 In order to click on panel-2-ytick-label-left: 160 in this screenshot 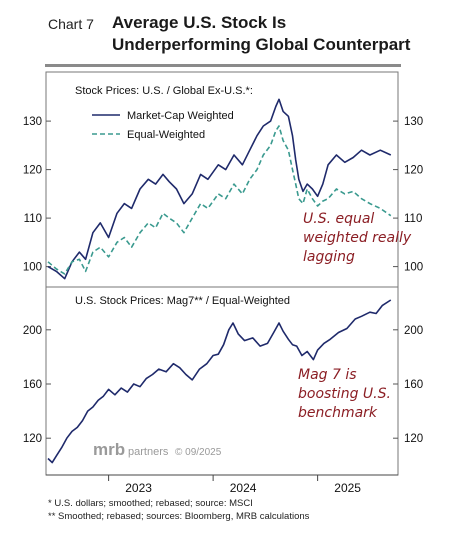, I will do `click(32, 385)`.